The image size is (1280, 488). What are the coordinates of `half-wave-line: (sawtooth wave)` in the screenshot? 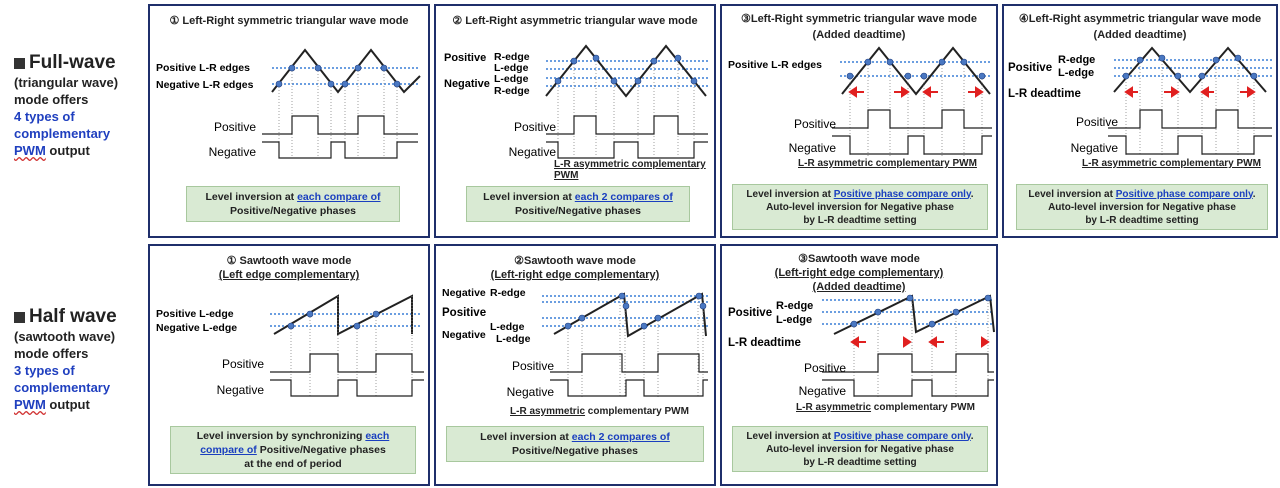 It's located at (84, 336).